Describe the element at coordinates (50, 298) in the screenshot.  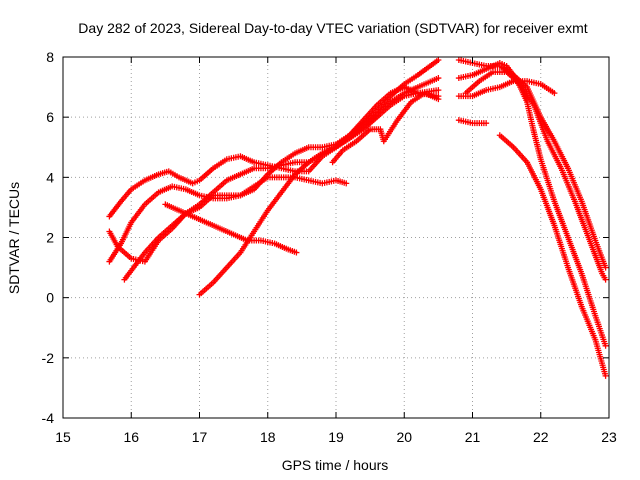
I see `y-tick-label: 0` at that location.